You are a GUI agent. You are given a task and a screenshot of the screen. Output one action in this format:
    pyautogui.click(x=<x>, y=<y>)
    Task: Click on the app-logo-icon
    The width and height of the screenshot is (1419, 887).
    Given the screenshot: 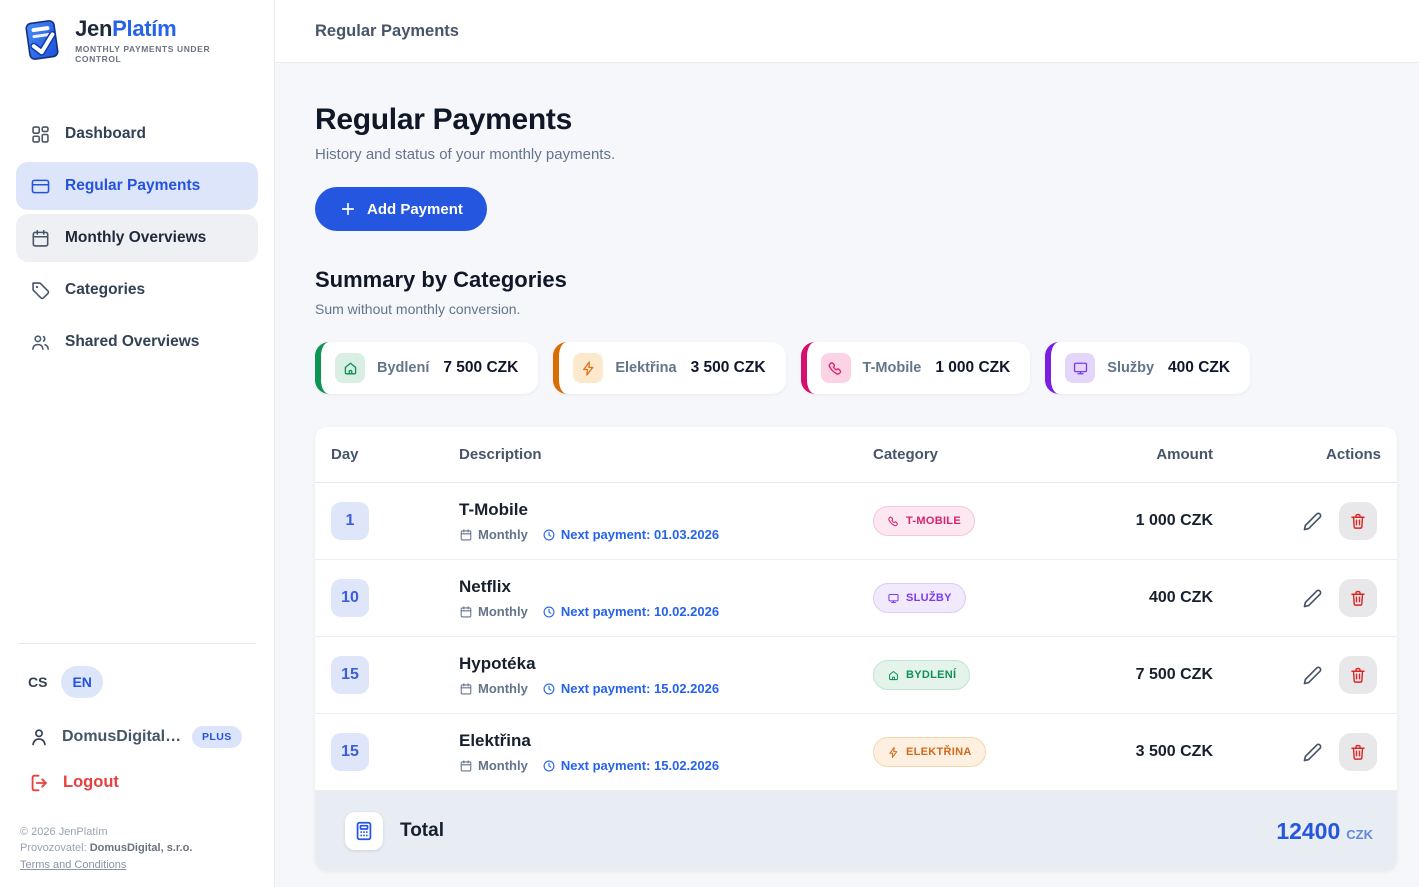 What is the action you would take?
    pyautogui.click(x=41, y=40)
    